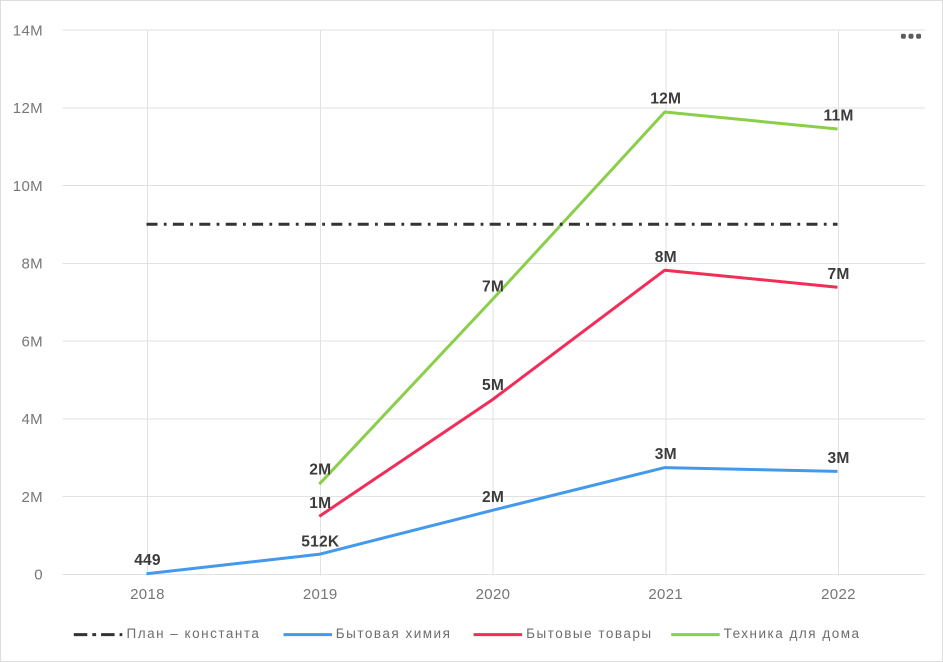 This screenshot has height=662, width=943. Describe the element at coordinates (493, 594) in the screenshot. I see `svg-text: 2020` at that location.